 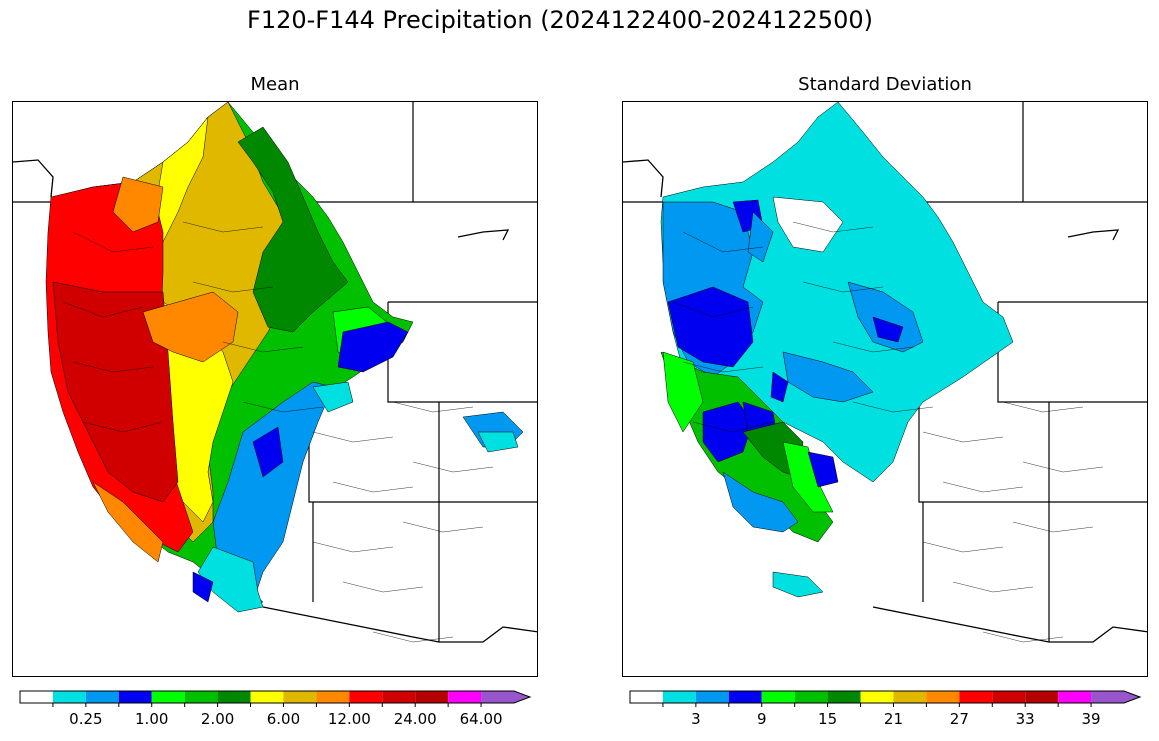 I want to click on colorbar-tick-label: 9, so click(x=761, y=719).